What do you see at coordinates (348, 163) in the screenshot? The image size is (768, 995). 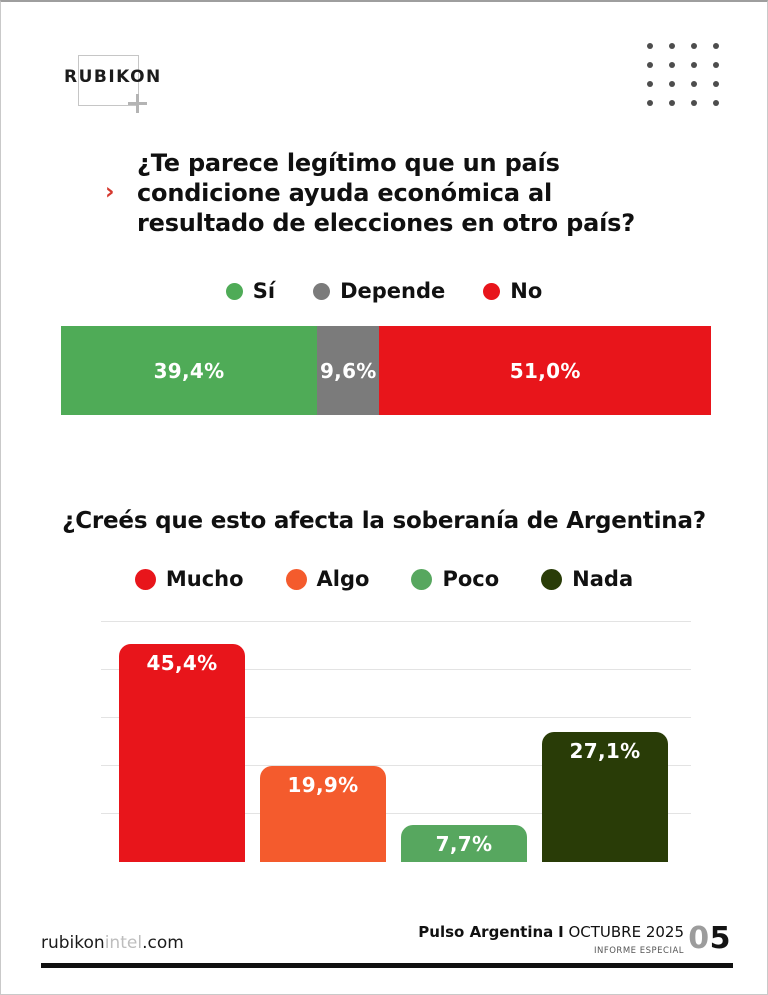 I see `question1-title-line1: ¿Te parece legítimo que un país` at bounding box center [348, 163].